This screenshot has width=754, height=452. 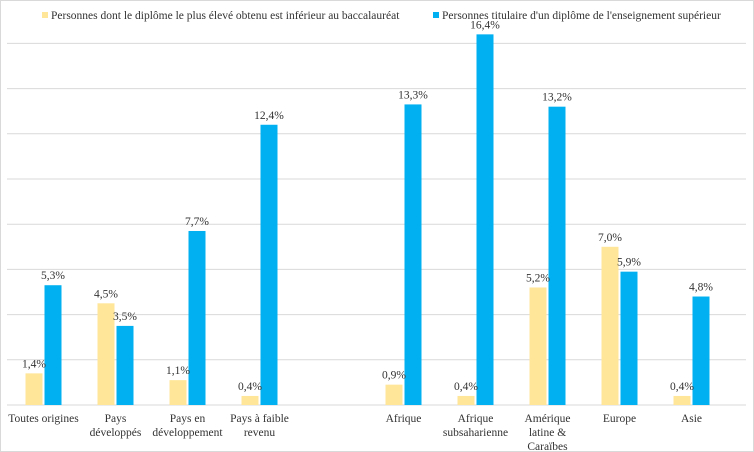 What do you see at coordinates (53, 276) in the screenshot?
I see `data-label-series-2-cat-0: 5,3%` at bounding box center [53, 276].